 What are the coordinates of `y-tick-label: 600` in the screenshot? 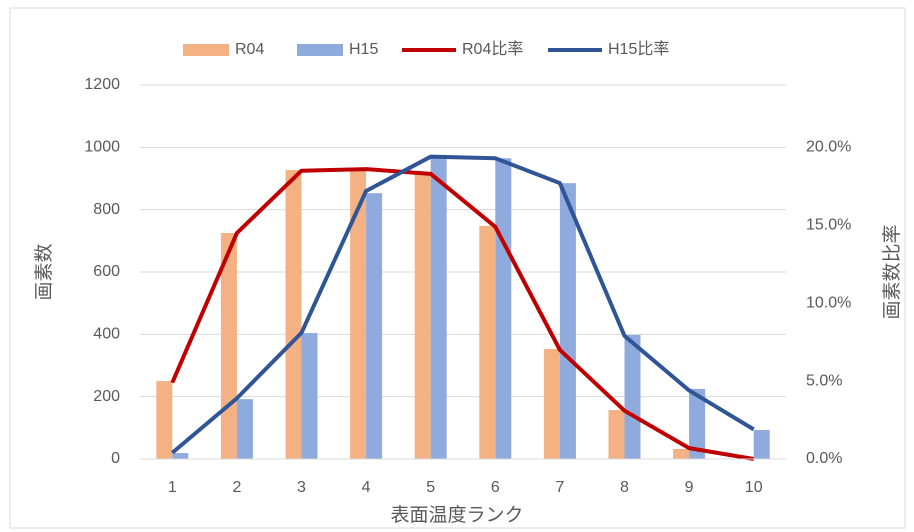 It's located at (106, 271).